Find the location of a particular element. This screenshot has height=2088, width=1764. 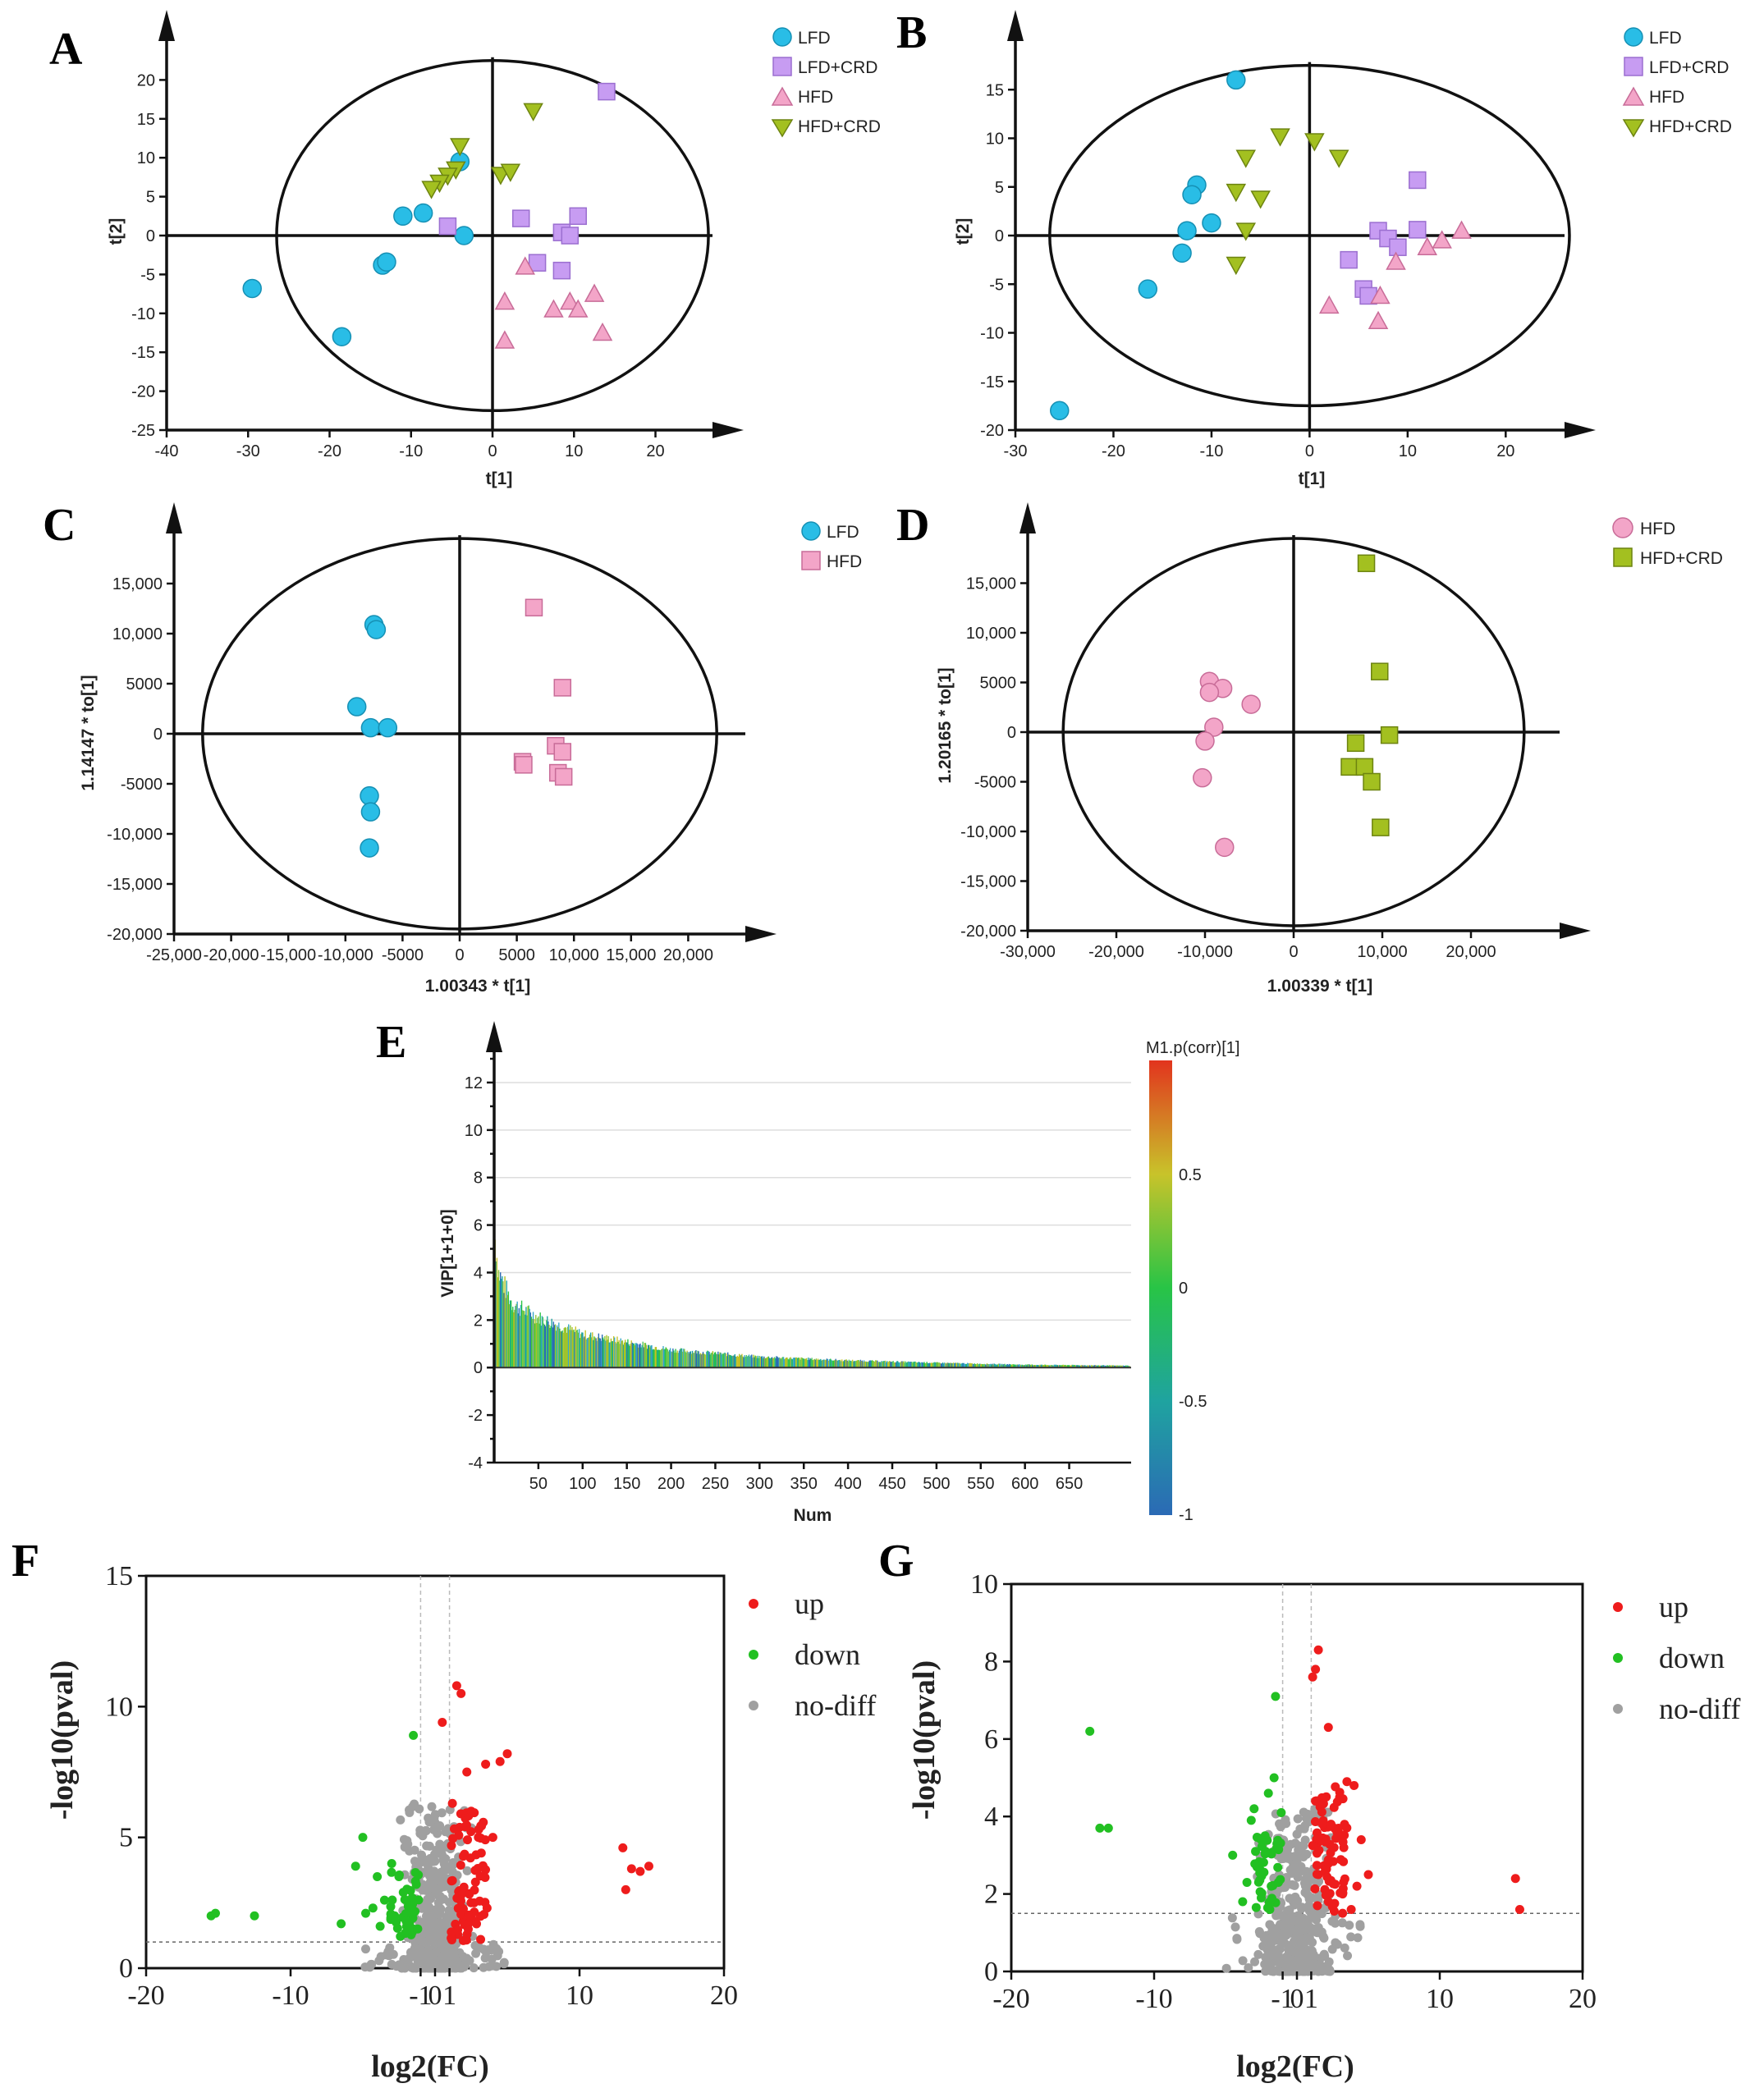

y-tick-label-c-2: -10,000 is located at coordinates (135, 835).